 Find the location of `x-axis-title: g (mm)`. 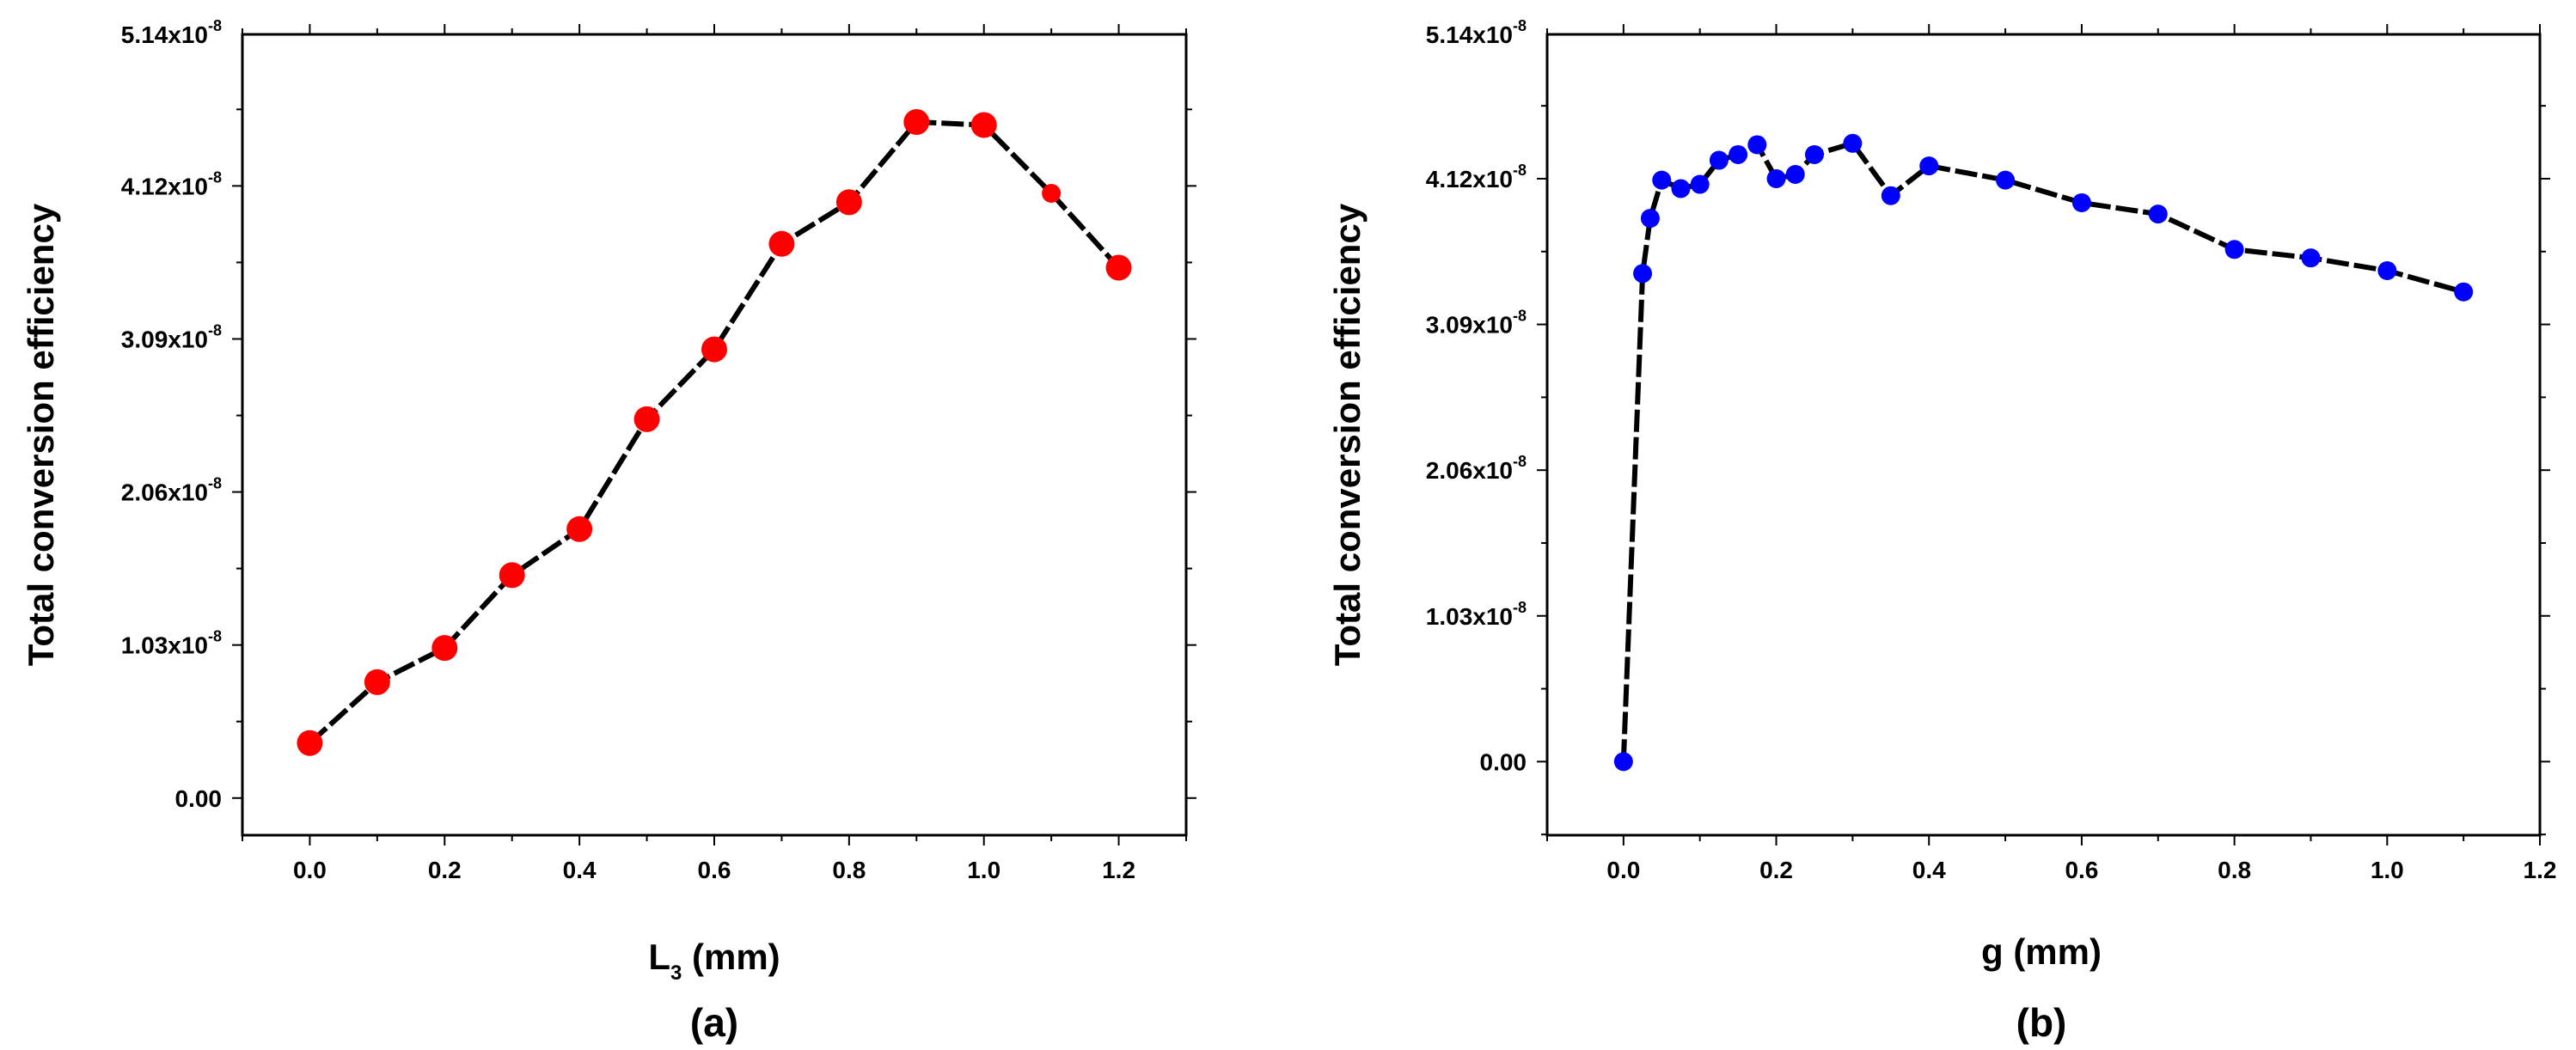

x-axis-title: g (mm) is located at coordinates (2041, 951).